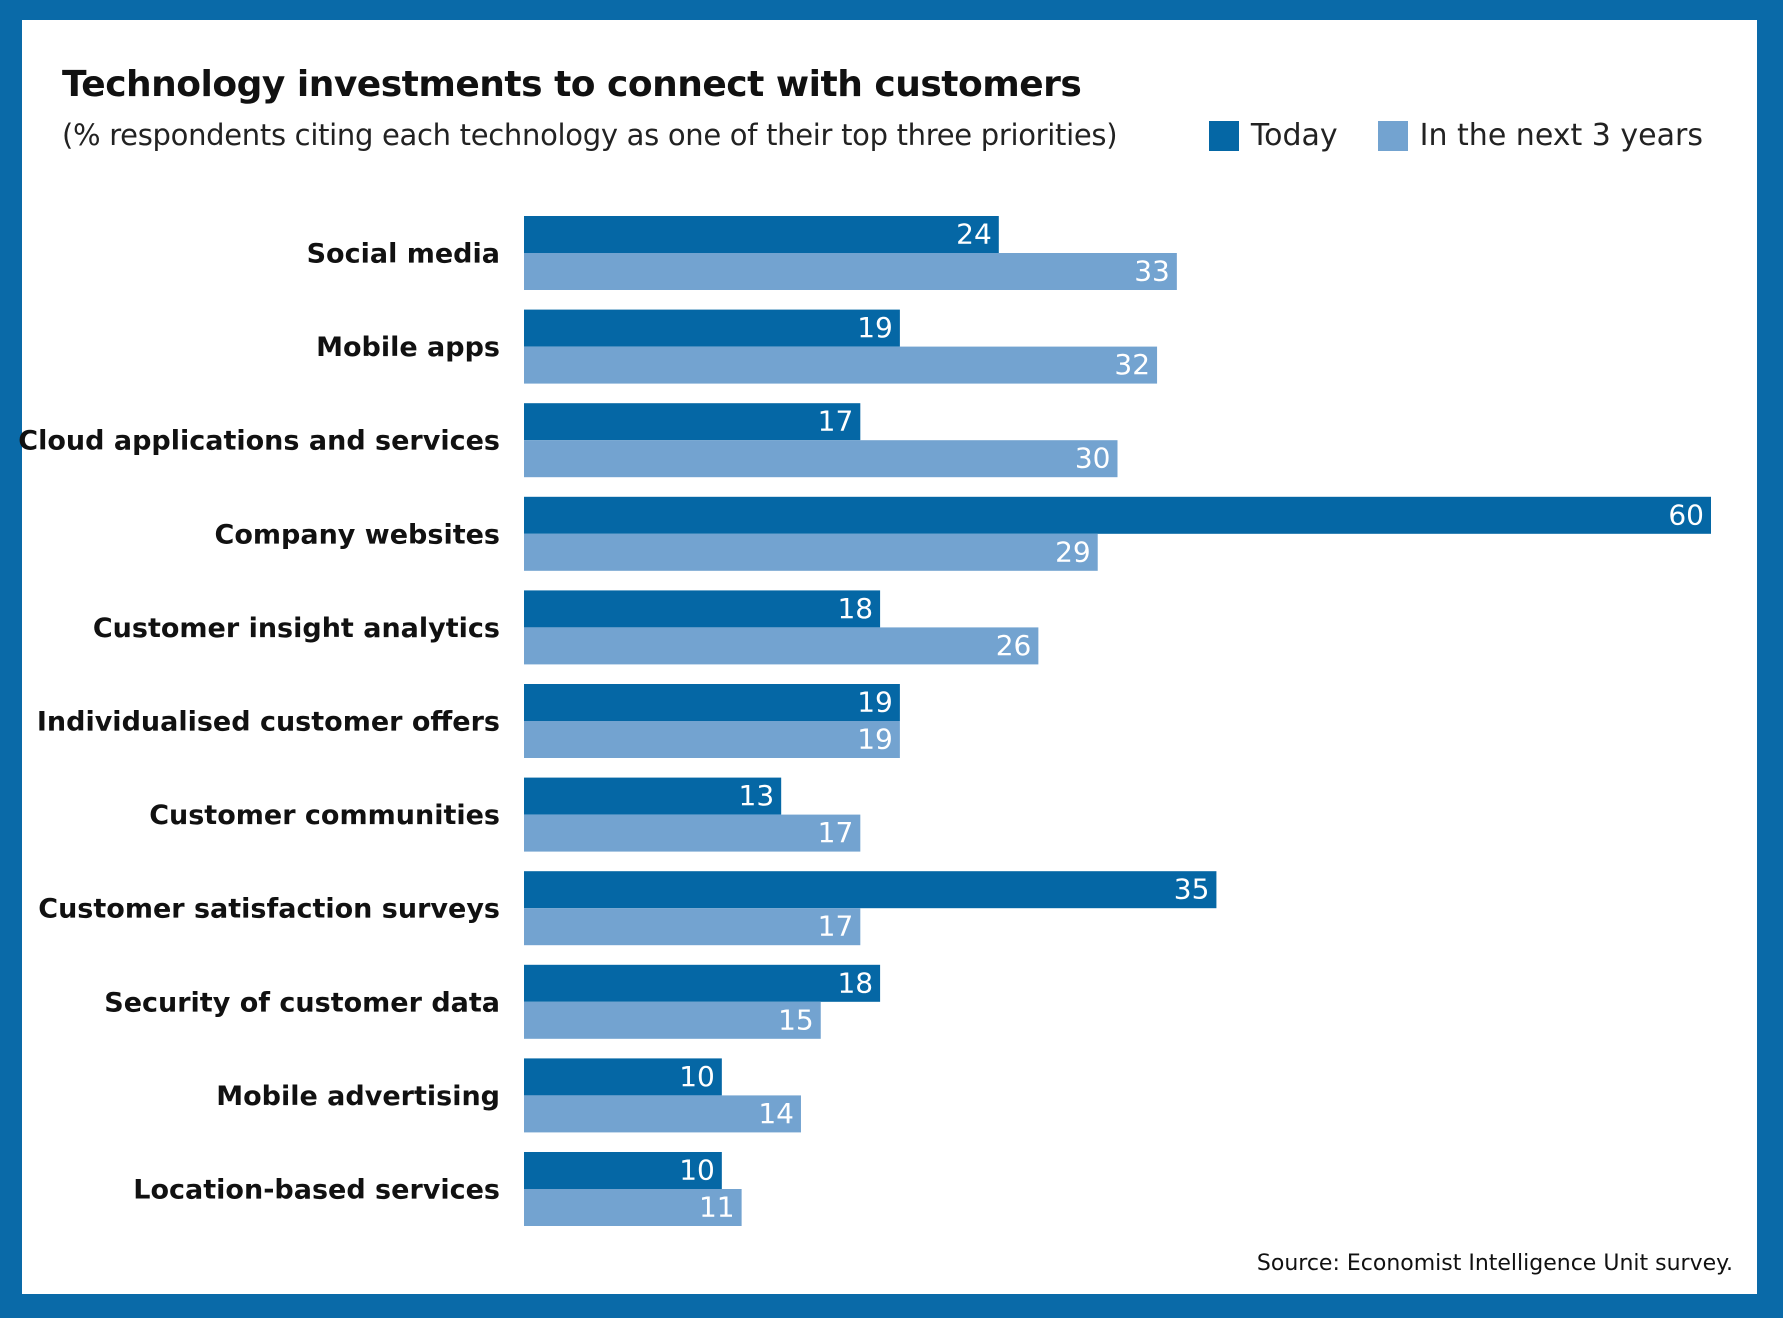  I want to click on category-label-cloud-applications-and-services: Cloud applications and services, so click(259, 441).